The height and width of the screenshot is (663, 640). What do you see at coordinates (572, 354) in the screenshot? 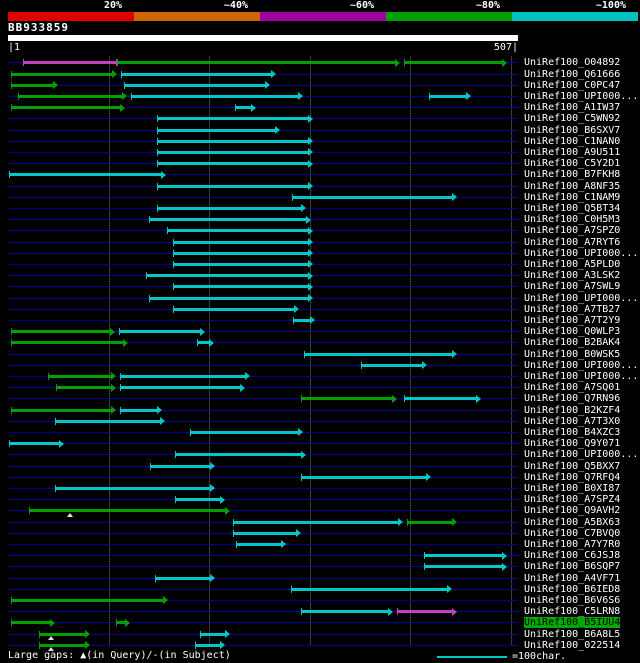
I see `hit-label: UniRef100_B0WSK5` at bounding box center [572, 354].